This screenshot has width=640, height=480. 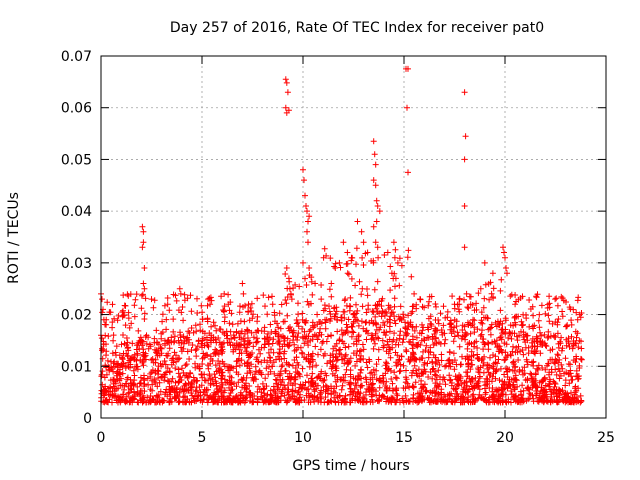 What do you see at coordinates (101, 438) in the screenshot?
I see `x-tick-label: 0` at bounding box center [101, 438].